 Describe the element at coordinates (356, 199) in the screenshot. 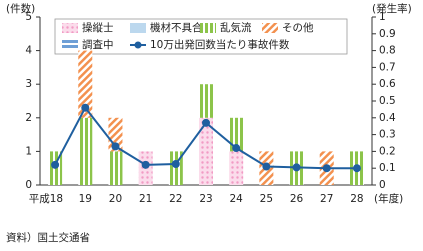

I see `x-tick-label: 28` at that location.